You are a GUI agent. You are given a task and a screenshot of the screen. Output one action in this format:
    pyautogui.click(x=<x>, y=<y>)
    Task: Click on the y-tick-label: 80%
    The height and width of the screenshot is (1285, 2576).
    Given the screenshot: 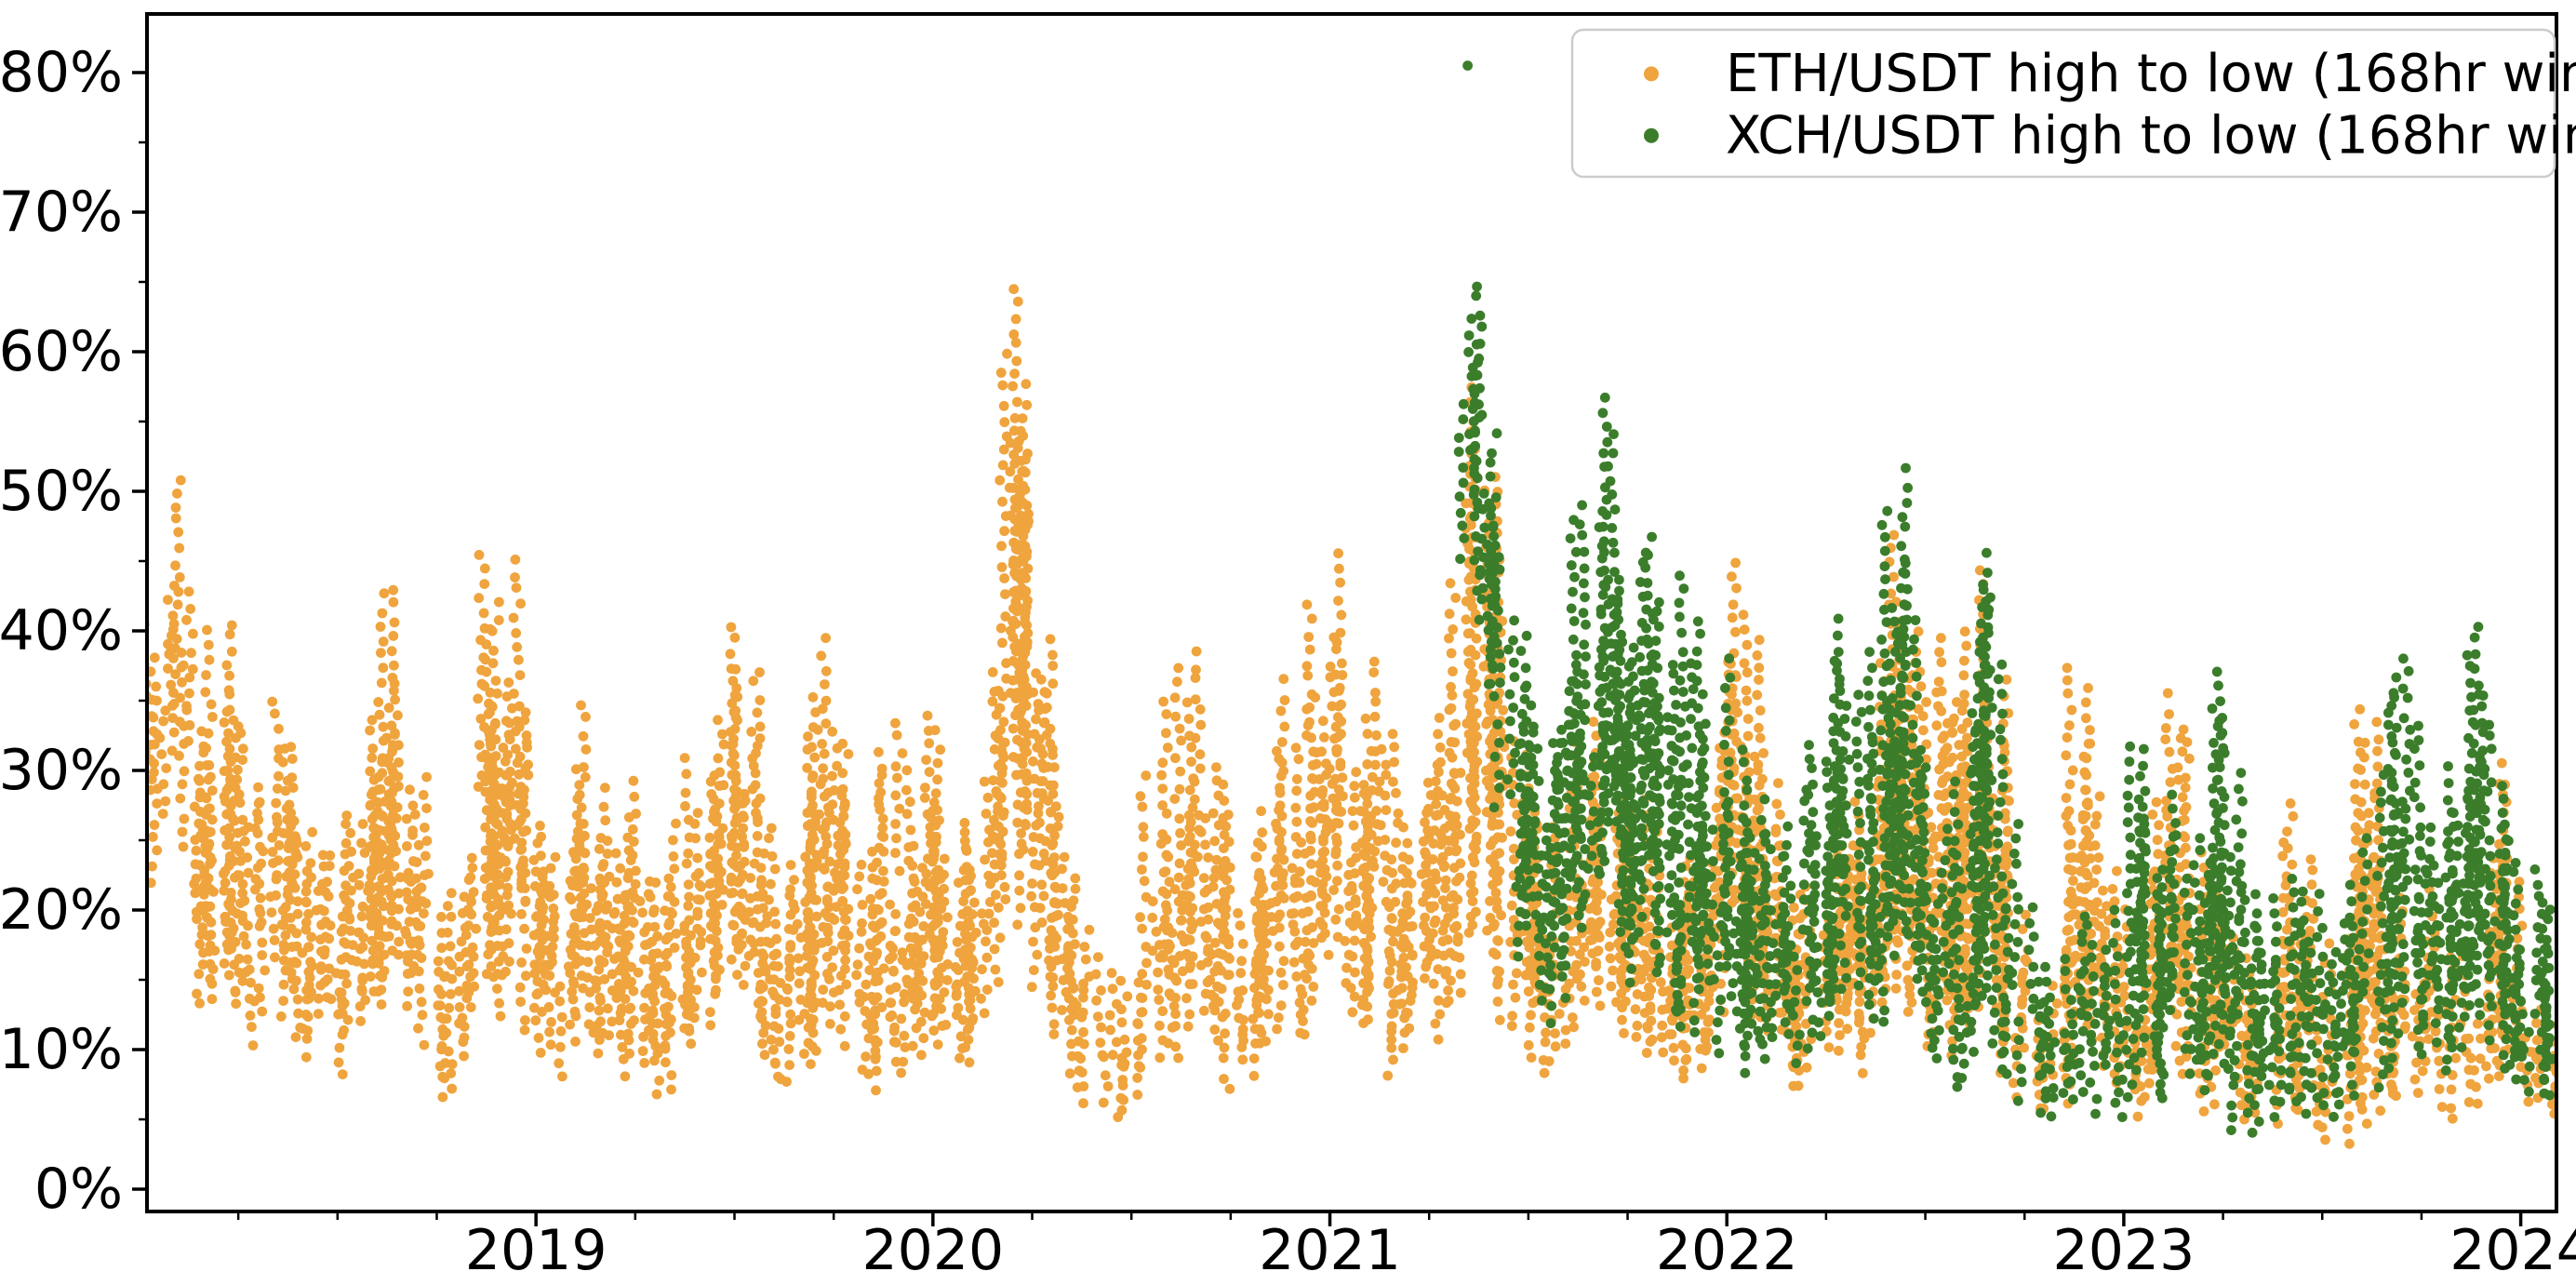 What is the action you would take?
    pyautogui.click(x=61, y=72)
    